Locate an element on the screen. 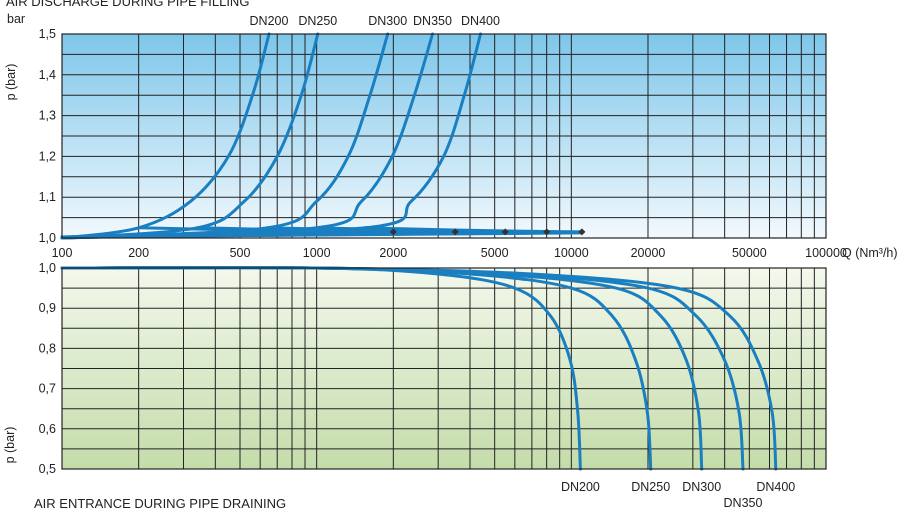  top-y-tick-label: 1,1 is located at coordinates (47, 197).